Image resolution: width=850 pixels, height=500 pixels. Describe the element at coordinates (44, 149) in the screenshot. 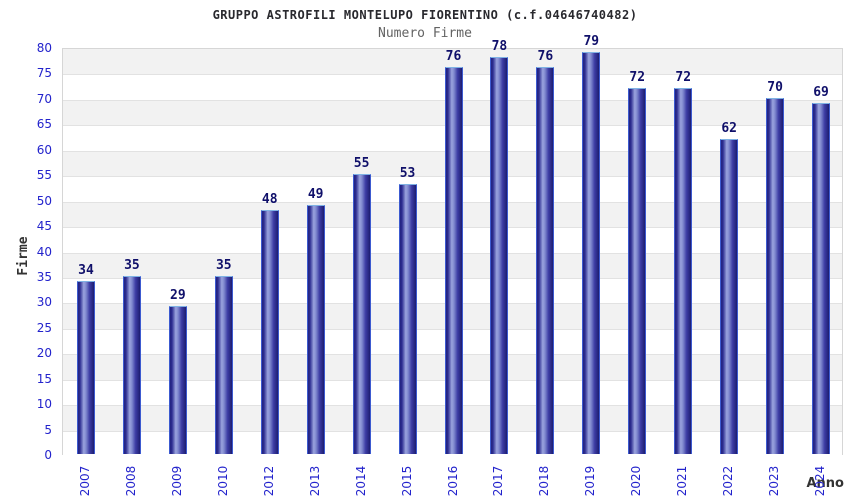

I see `y-tick-label: 60` at that location.